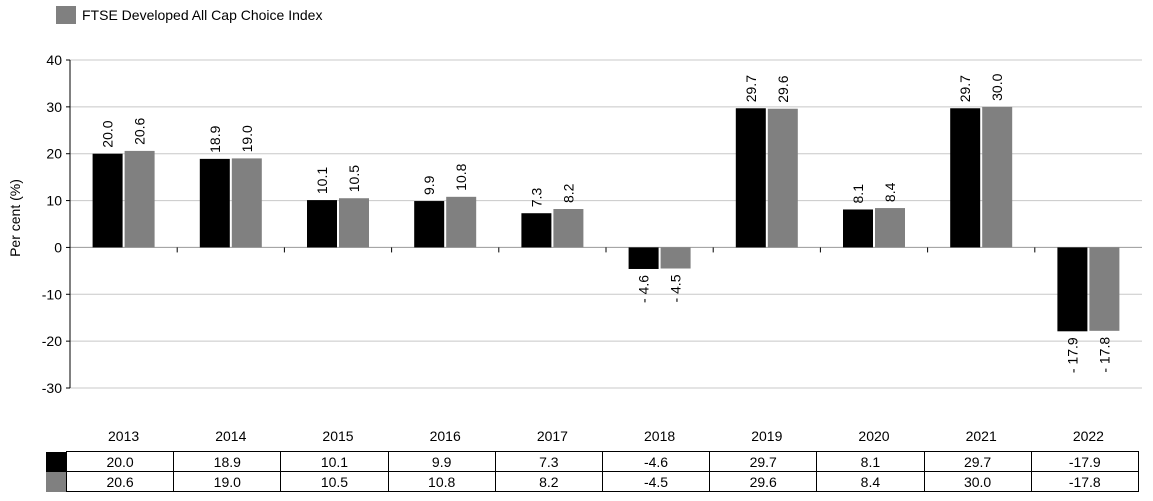  What do you see at coordinates (445, 436) in the screenshot?
I see `x-tick-label: 2016` at bounding box center [445, 436].